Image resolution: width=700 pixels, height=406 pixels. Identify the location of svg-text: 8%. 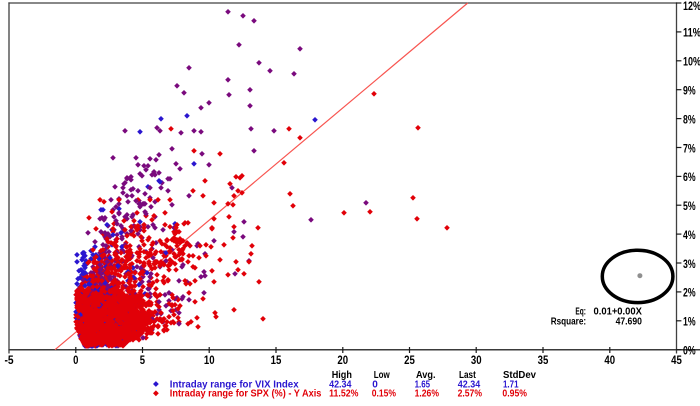
(689, 119).